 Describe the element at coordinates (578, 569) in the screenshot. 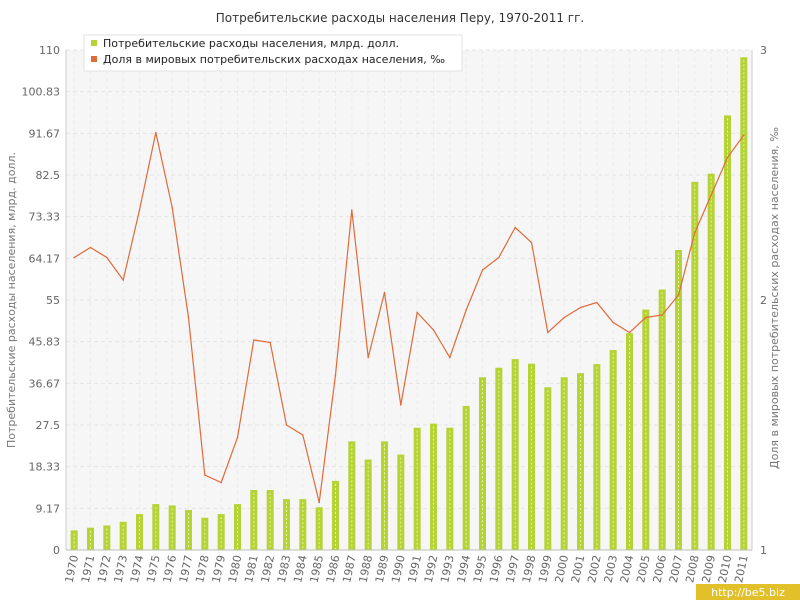

I see `x-tick-label: 2001` at that location.